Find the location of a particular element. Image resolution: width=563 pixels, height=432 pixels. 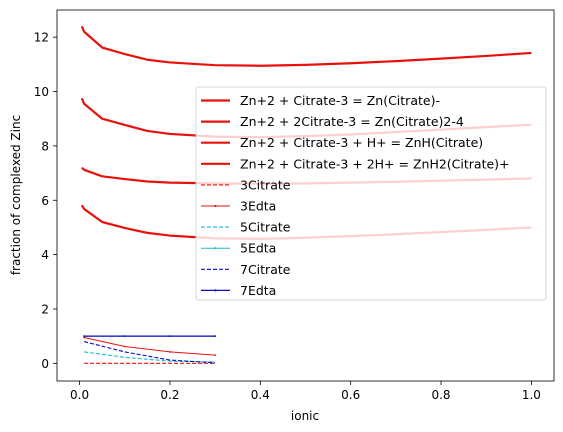

legend-label-2: Zn+2 + 2Citrate-3 = Zn(Citrate)2-4 is located at coordinates (352, 121).